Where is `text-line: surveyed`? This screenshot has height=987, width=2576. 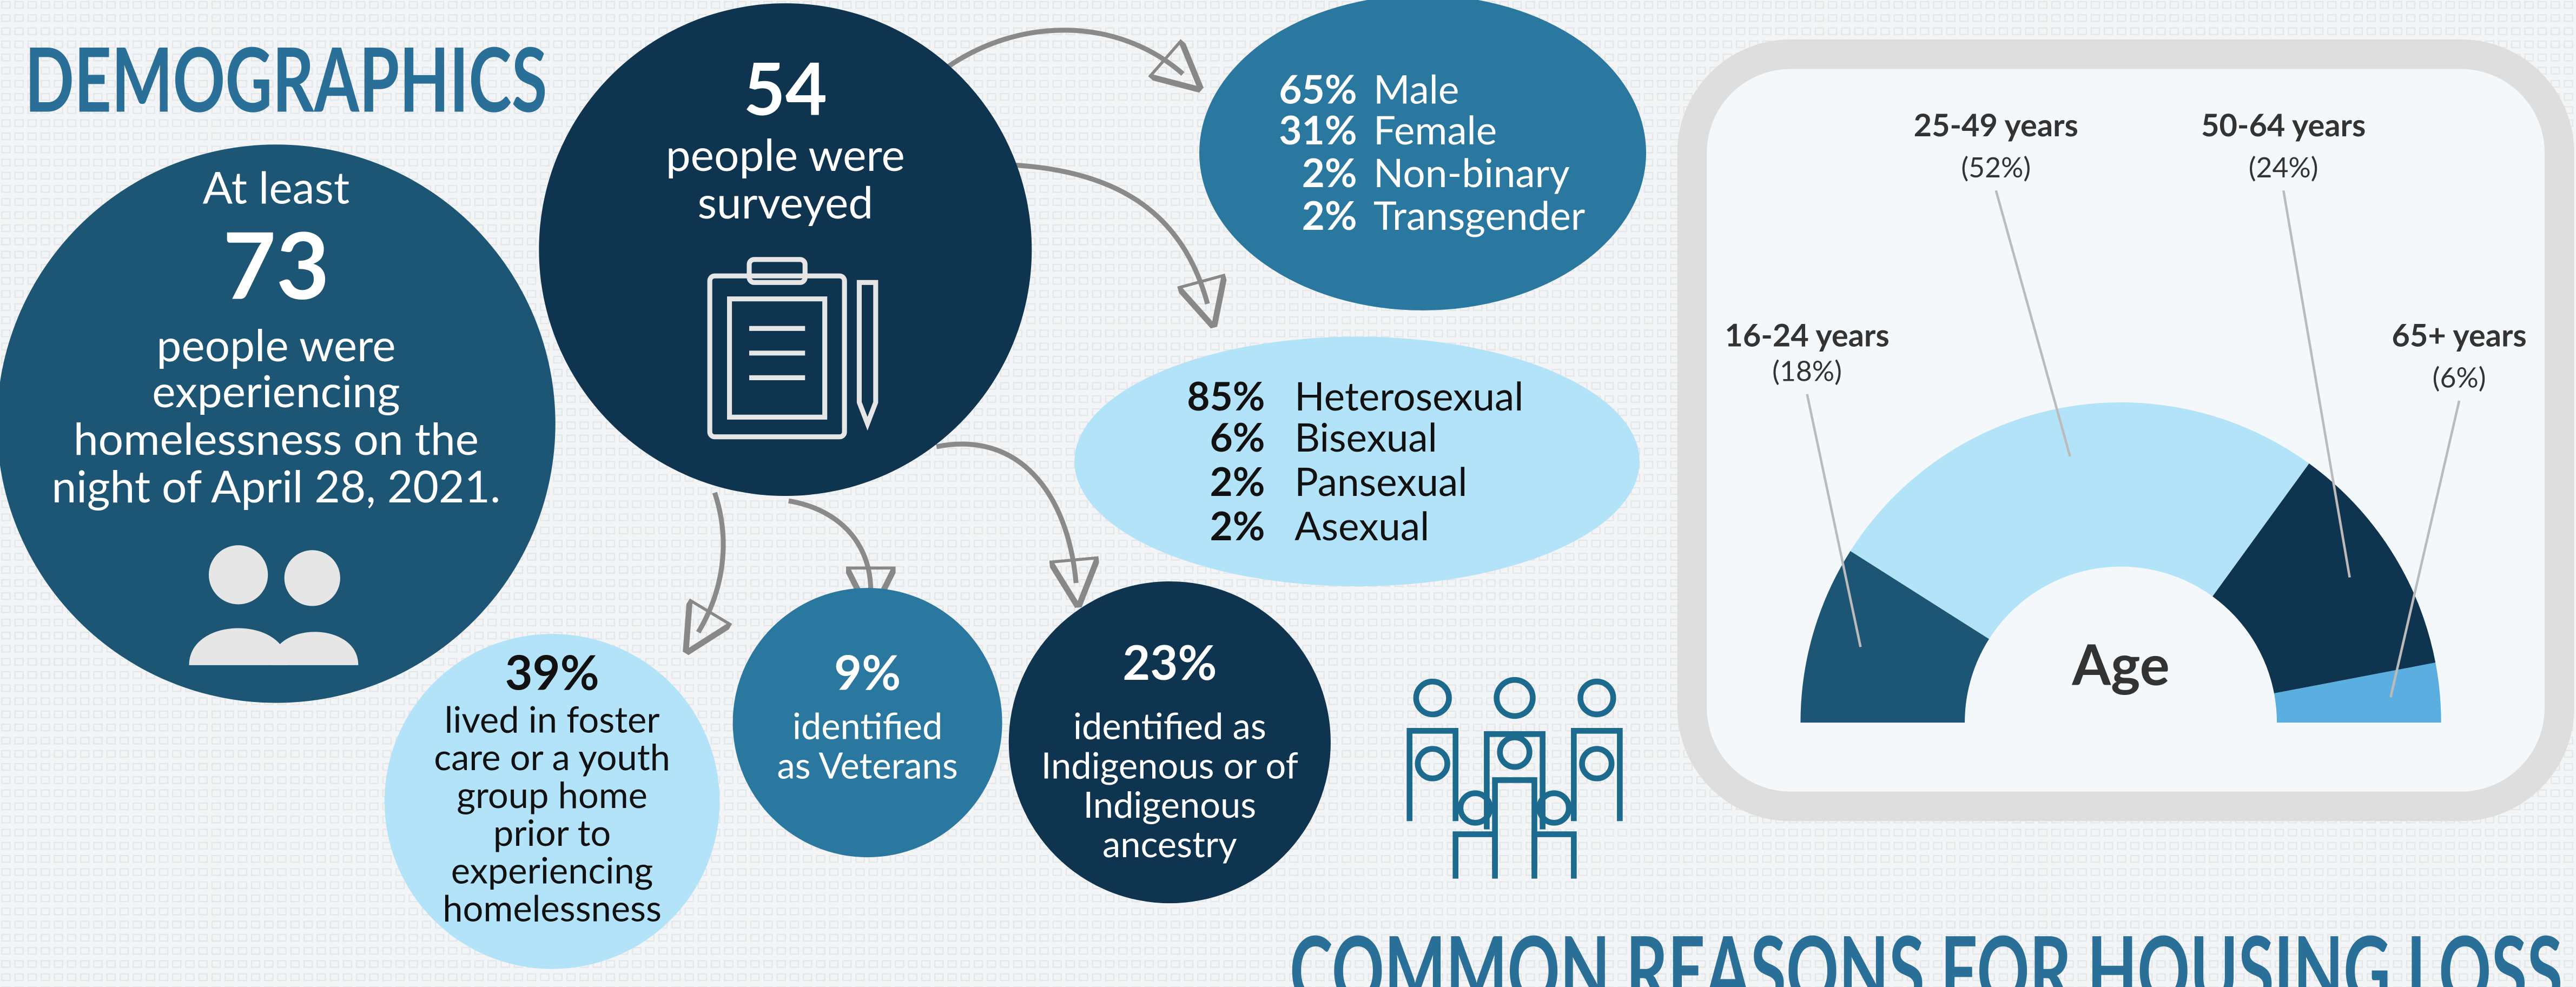
text-line: surveyed is located at coordinates (785, 201).